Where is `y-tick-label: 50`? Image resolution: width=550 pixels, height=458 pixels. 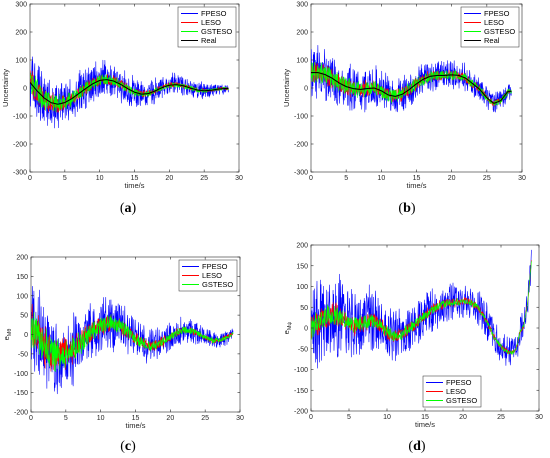 y-tick-label: 50 is located at coordinates (304, 308).